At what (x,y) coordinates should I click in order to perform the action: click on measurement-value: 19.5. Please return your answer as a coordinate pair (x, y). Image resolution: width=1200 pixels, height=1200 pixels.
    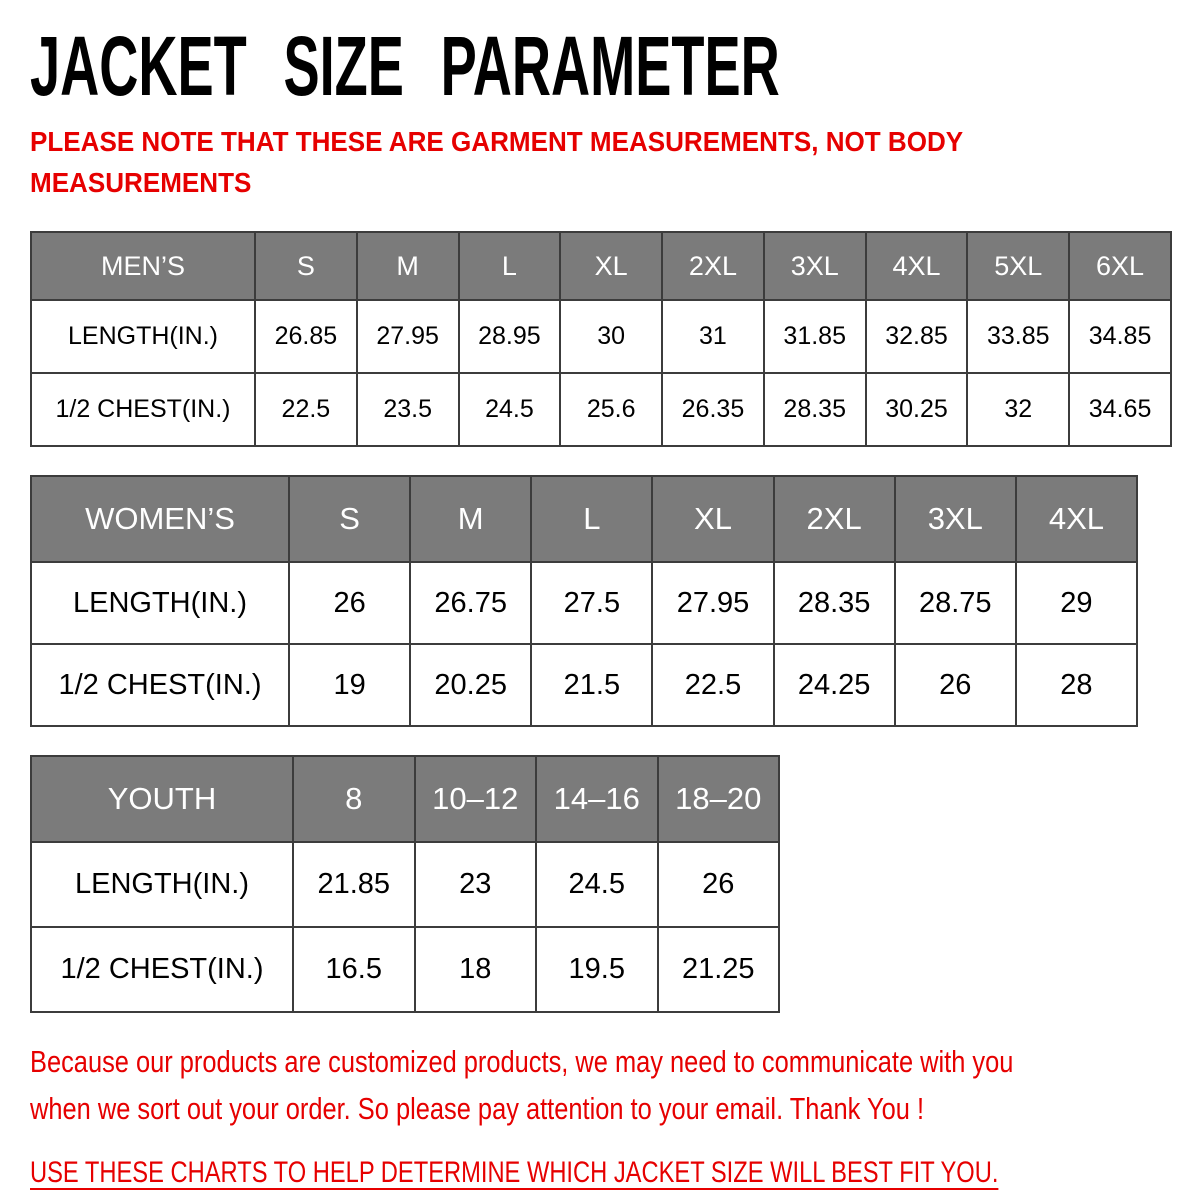
    Looking at the image, I should click on (597, 970).